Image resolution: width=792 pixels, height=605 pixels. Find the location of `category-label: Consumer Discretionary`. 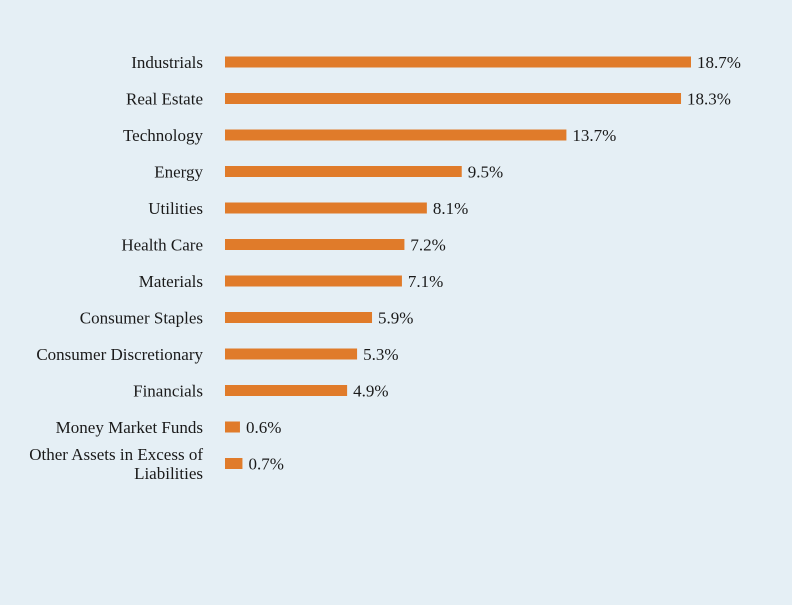

category-label: Consumer Discretionary is located at coordinates (119, 354).